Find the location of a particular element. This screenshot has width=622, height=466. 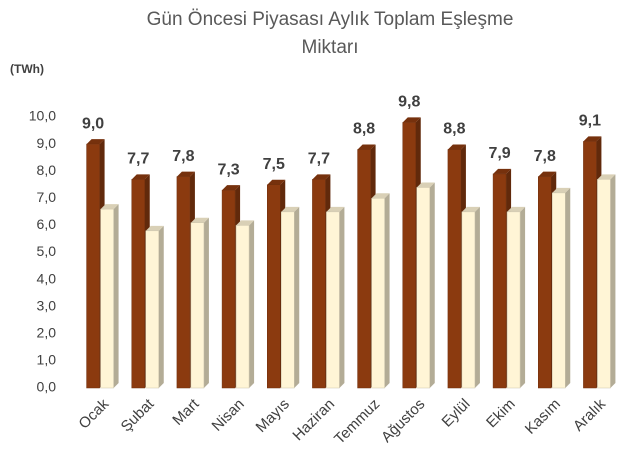

x-tick-label: Haziran is located at coordinates (313, 420).